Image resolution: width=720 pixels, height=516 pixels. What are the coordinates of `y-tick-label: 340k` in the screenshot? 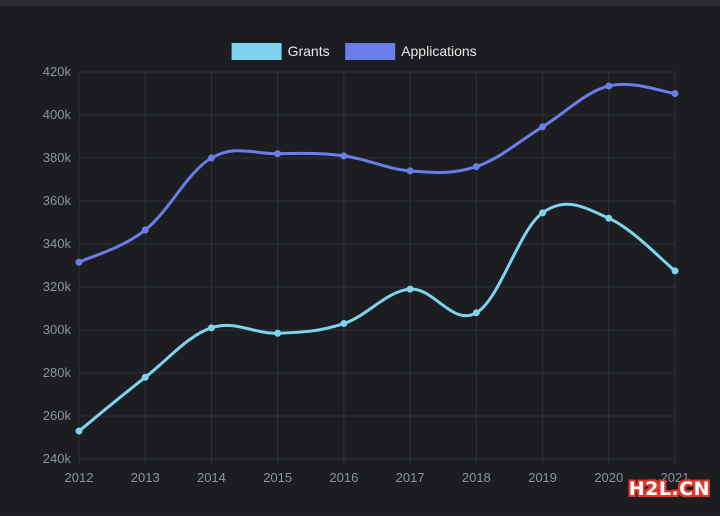 It's located at (57, 243).